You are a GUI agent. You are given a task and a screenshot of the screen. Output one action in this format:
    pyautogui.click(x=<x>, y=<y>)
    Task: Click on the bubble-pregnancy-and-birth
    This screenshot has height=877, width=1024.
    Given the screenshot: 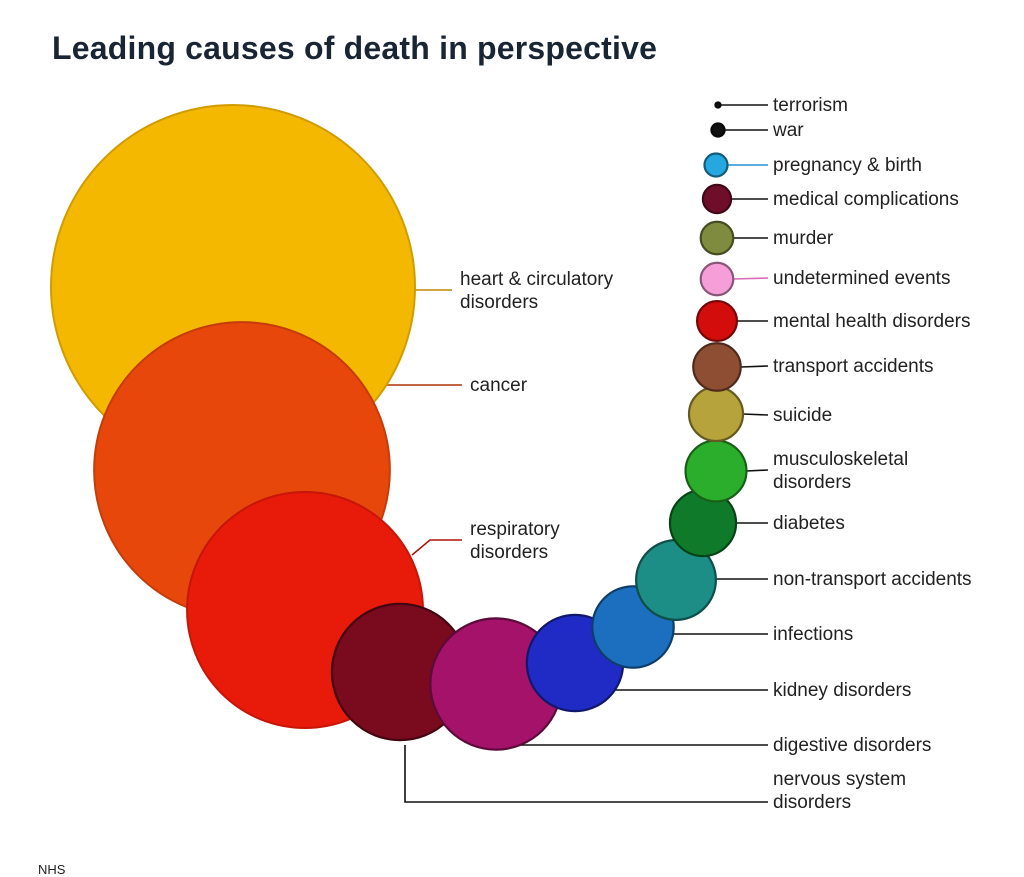 What is the action you would take?
    pyautogui.click(x=716, y=165)
    